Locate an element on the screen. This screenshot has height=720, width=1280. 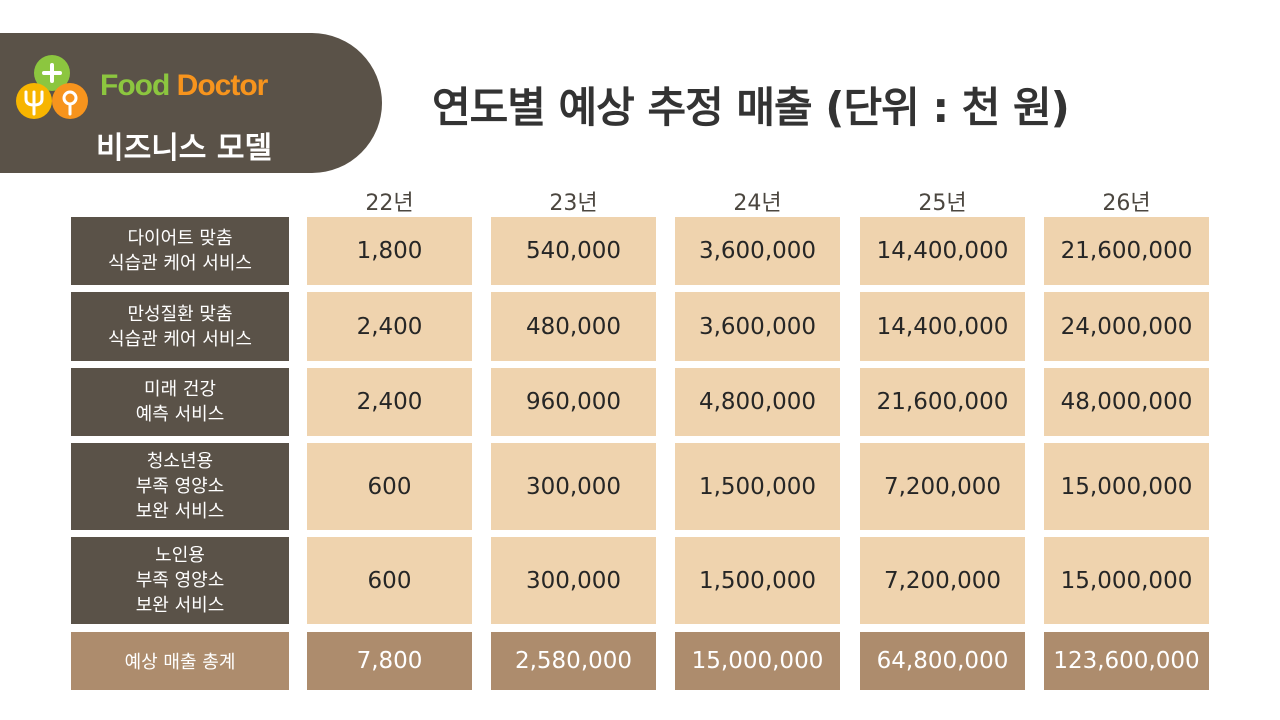
brand-name: Food Doctor is located at coordinates (184, 86).